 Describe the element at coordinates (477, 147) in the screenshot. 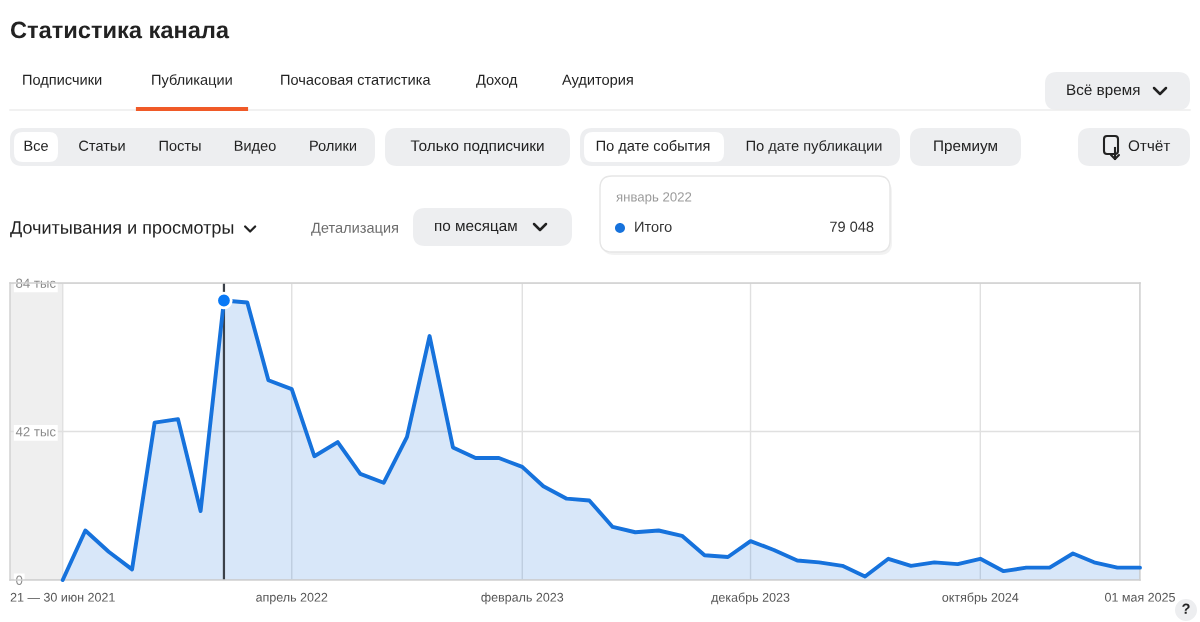

I see `text: Только подписчики` at that location.